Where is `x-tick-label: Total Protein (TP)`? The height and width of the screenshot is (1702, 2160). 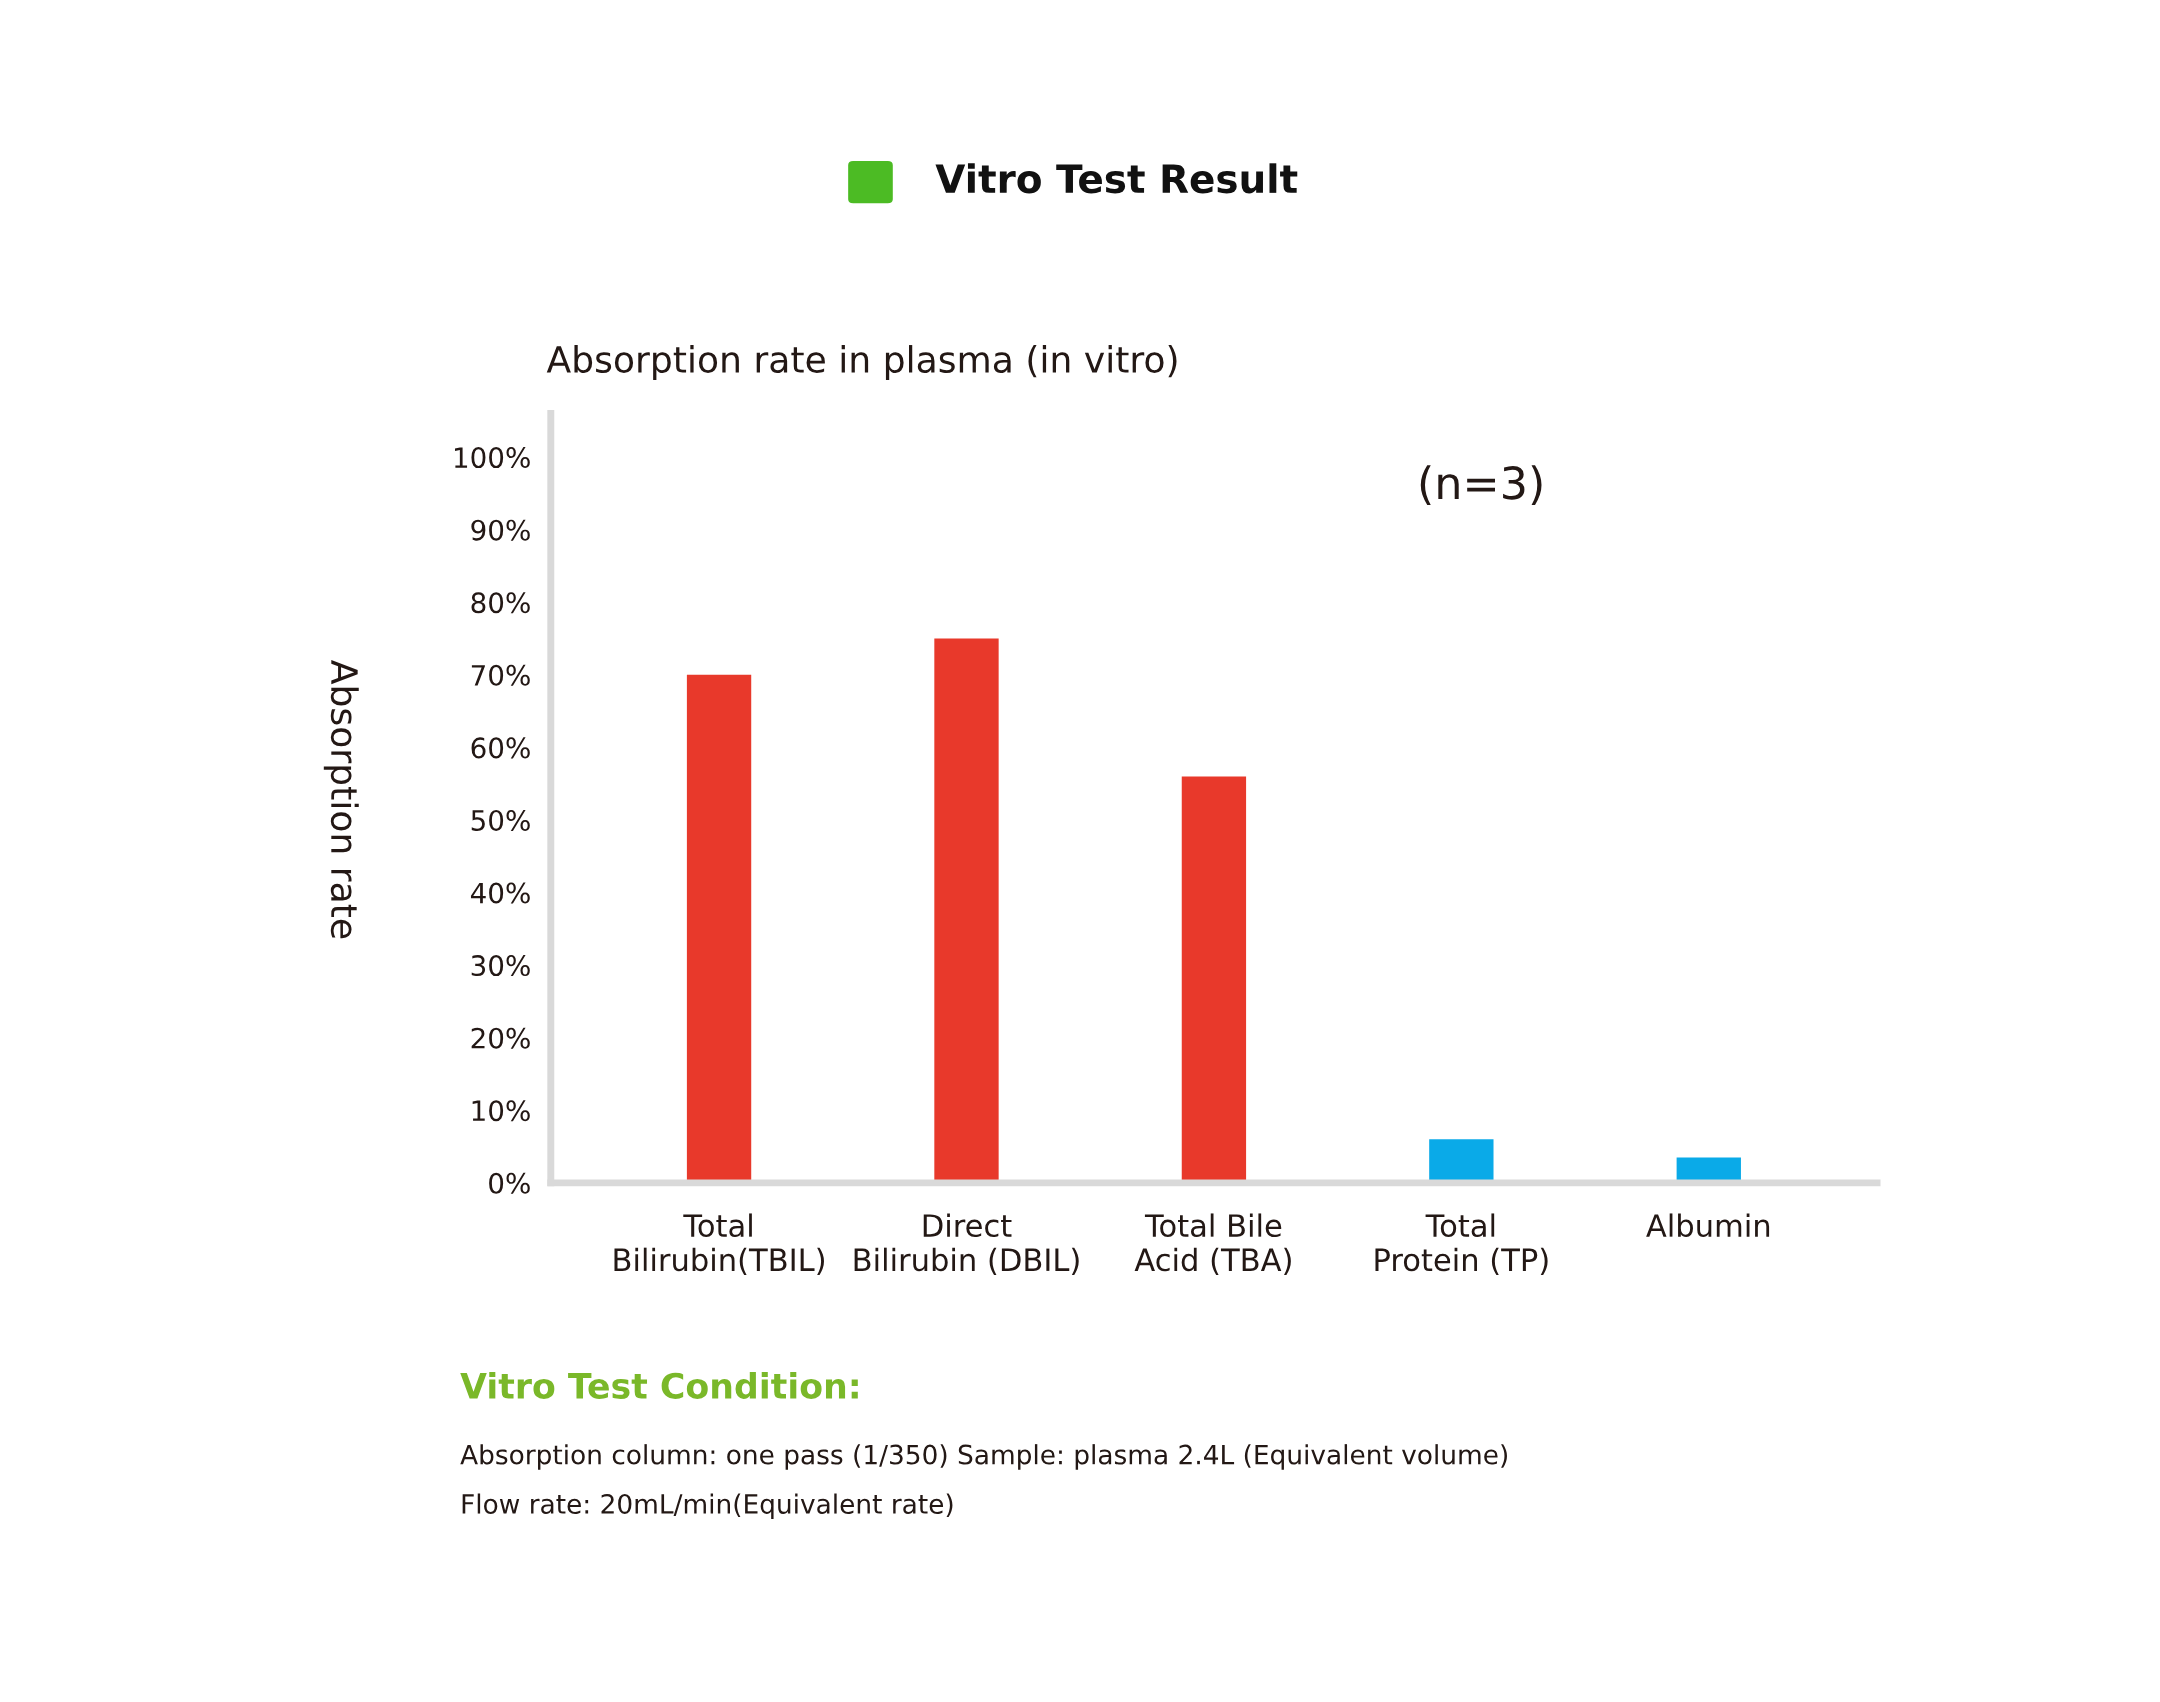
x-tick-label: Total Protein (TP) is located at coordinates (1461, 1244).